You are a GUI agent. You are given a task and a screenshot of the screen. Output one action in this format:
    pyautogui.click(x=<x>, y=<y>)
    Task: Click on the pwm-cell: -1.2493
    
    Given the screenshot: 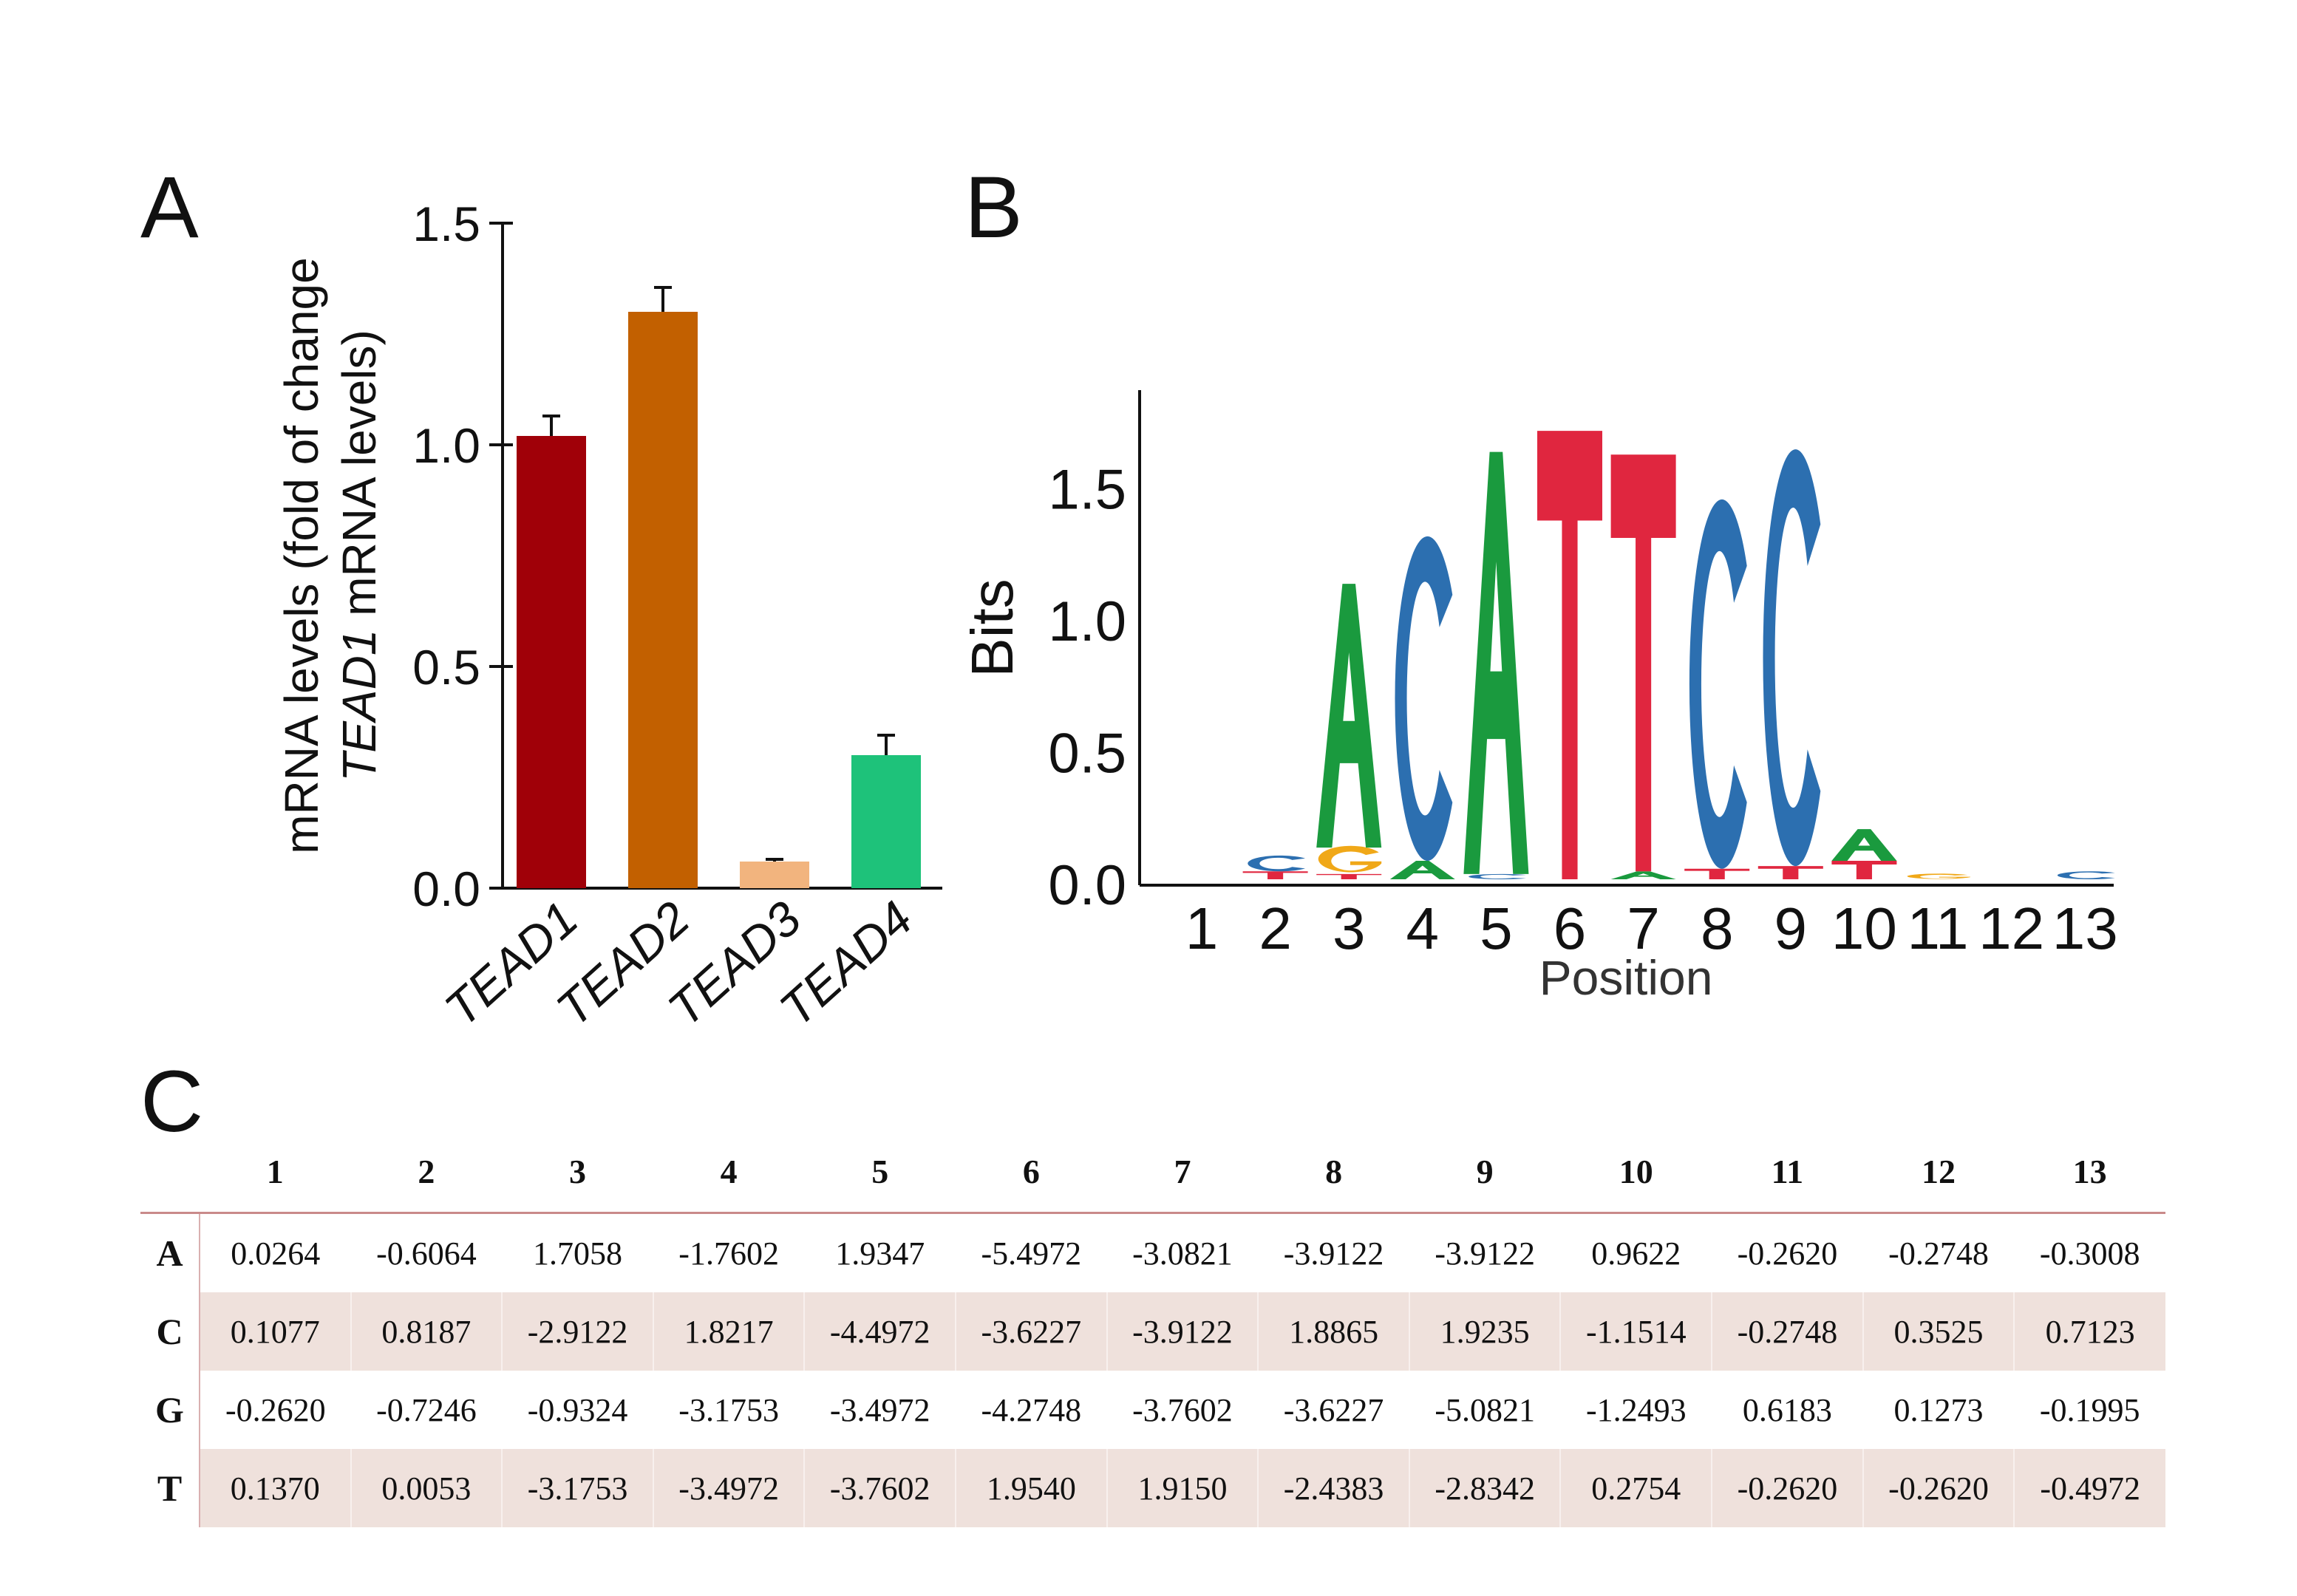 What is the action you would take?
    pyautogui.click(x=1636, y=1409)
    